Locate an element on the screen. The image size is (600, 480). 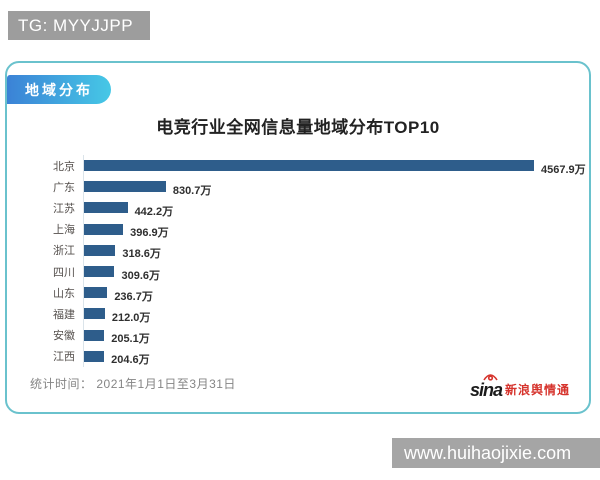
bar-track: 204.6万 is located at coordinates (332, 356).